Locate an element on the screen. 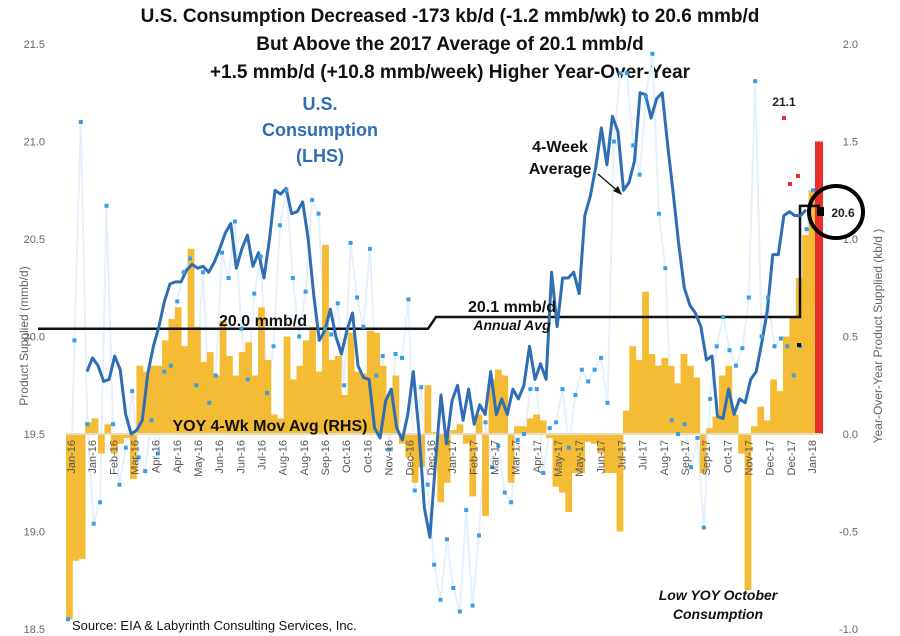  recent-point-red is located at coordinates (798, 176).